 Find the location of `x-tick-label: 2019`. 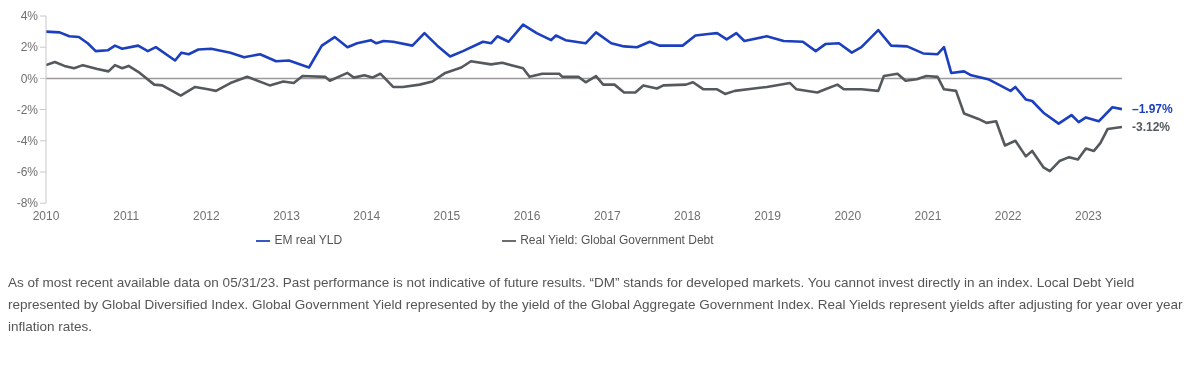

x-tick-label: 2019 is located at coordinates (768, 215).